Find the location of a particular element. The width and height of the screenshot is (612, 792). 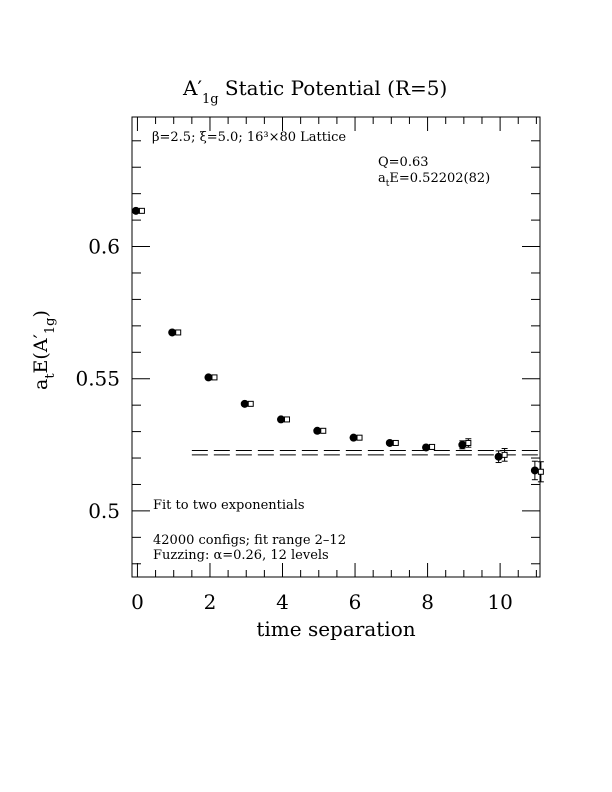

y-tick-label: 0.5 is located at coordinates (104, 511).